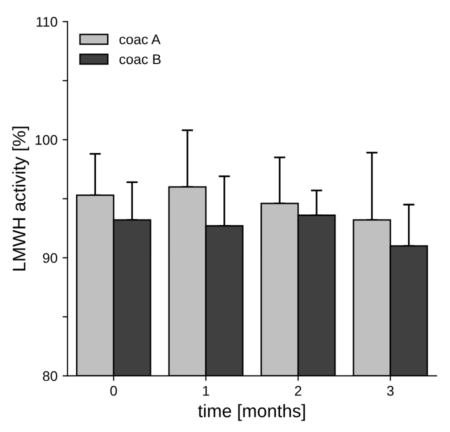 The image size is (450, 432). I want to click on x-tick-label: 2, so click(298, 391).